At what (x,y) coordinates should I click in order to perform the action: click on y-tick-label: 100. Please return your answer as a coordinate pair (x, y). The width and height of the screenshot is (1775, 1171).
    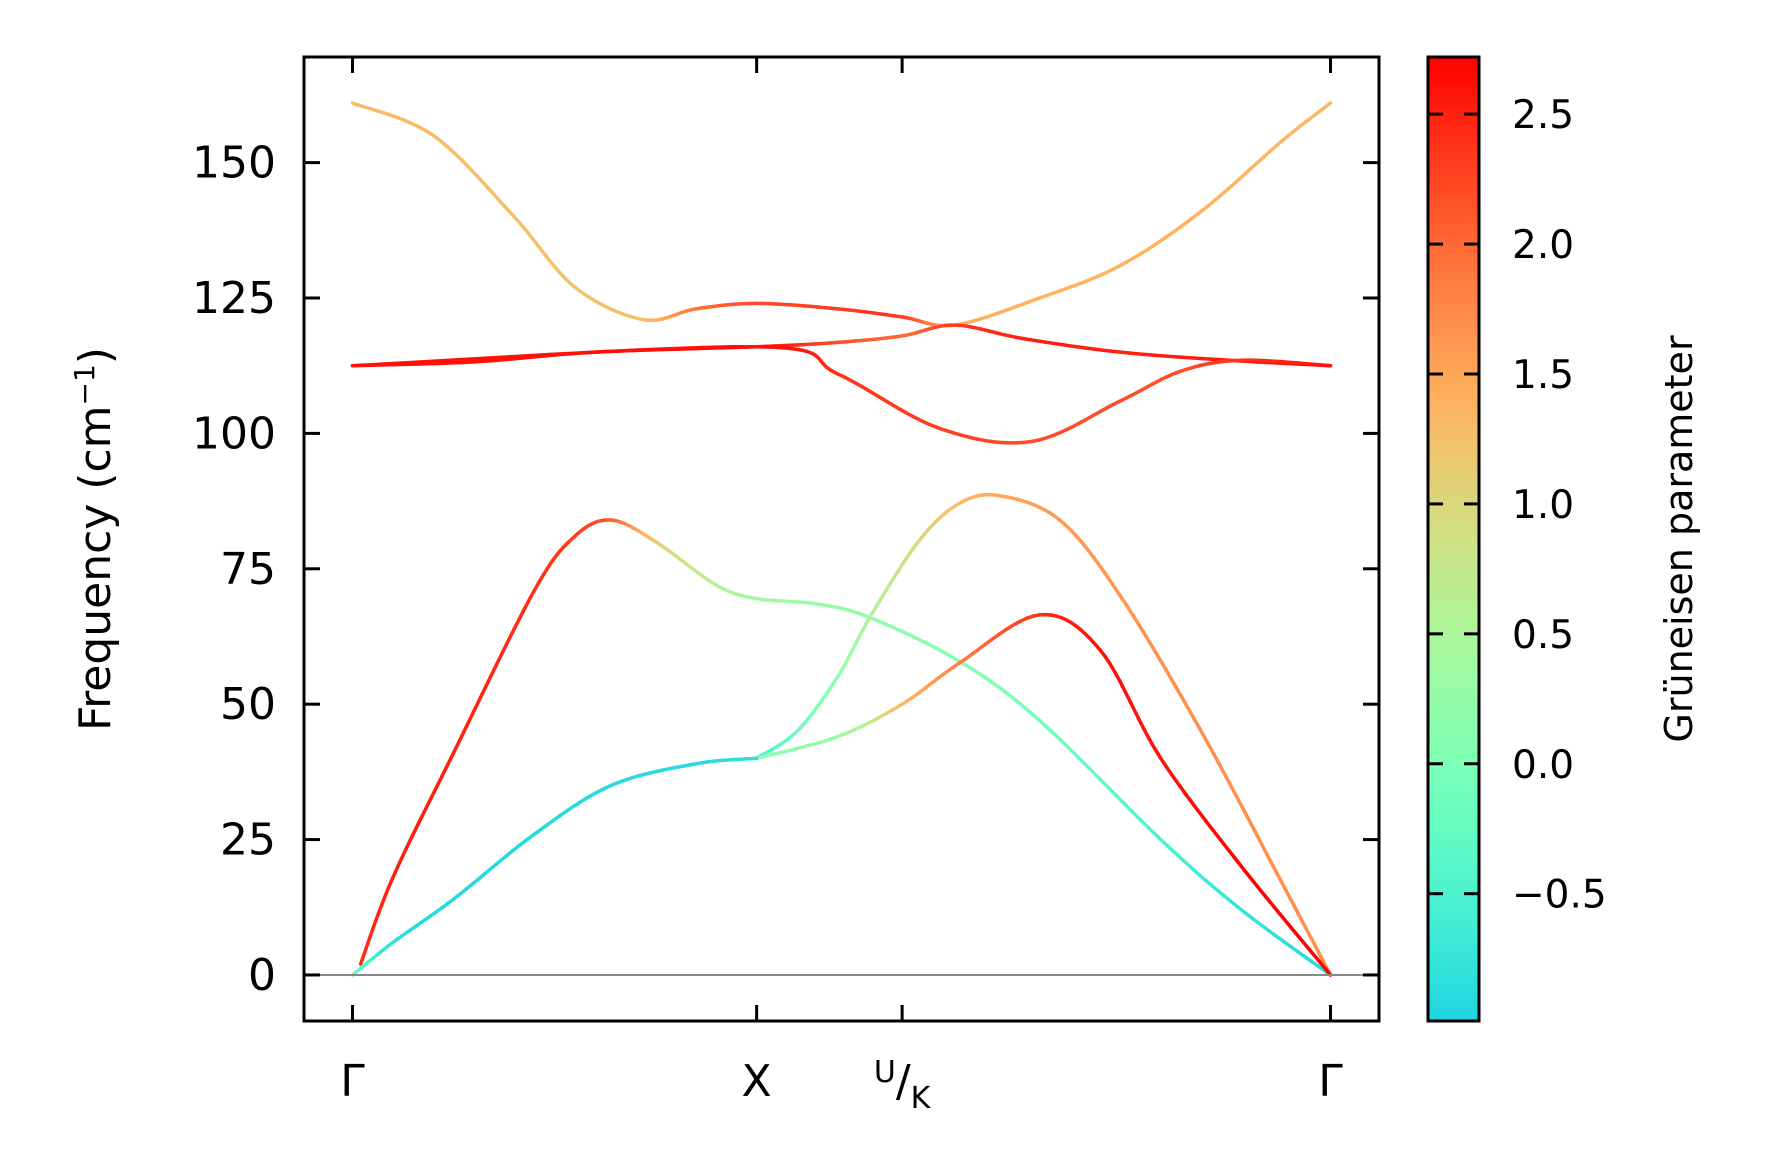
    Looking at the image, I should click on (234, 433).